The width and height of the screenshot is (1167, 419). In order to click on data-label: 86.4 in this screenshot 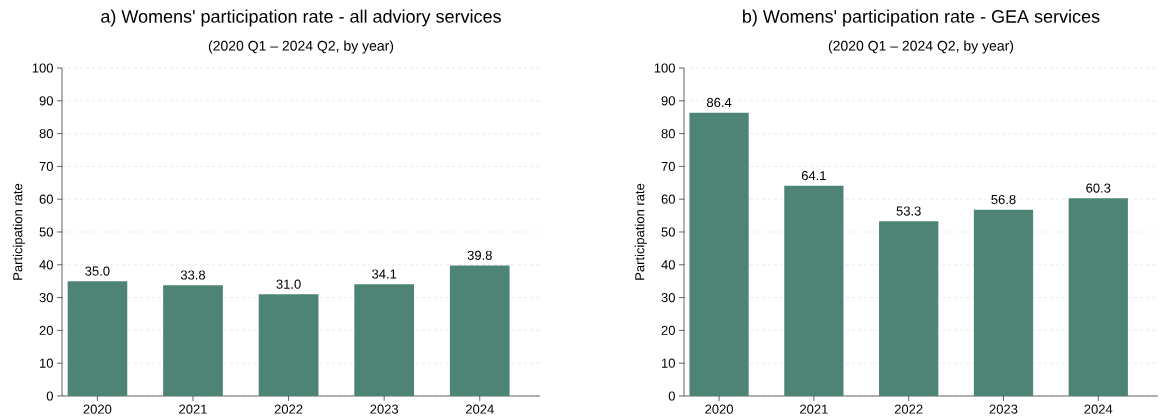, I will do `click(719, 102)`.